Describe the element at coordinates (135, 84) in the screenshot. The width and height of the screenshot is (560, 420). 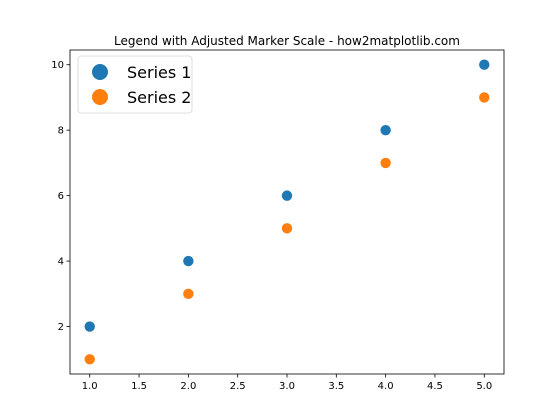
I see `legend: Series 1 Series 2` at that location.